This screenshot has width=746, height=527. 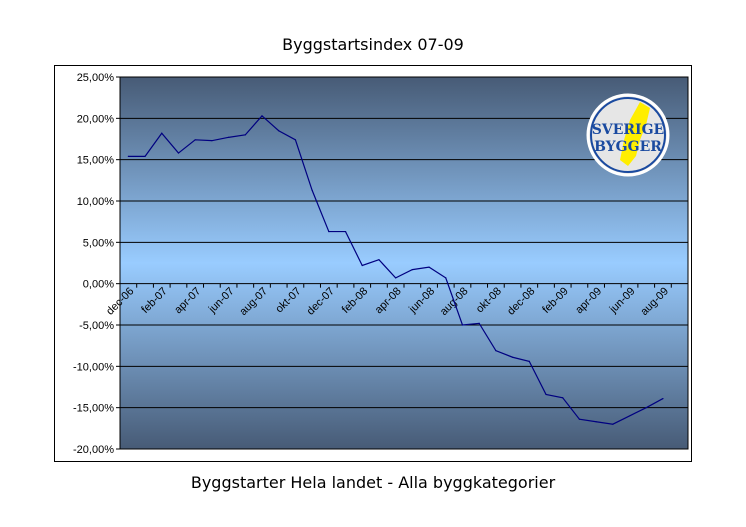 What do you see at coordinates (96, 326) in the screenshot?
I see `y-tick-label: -5,00%` at bounding box center [96, 326].